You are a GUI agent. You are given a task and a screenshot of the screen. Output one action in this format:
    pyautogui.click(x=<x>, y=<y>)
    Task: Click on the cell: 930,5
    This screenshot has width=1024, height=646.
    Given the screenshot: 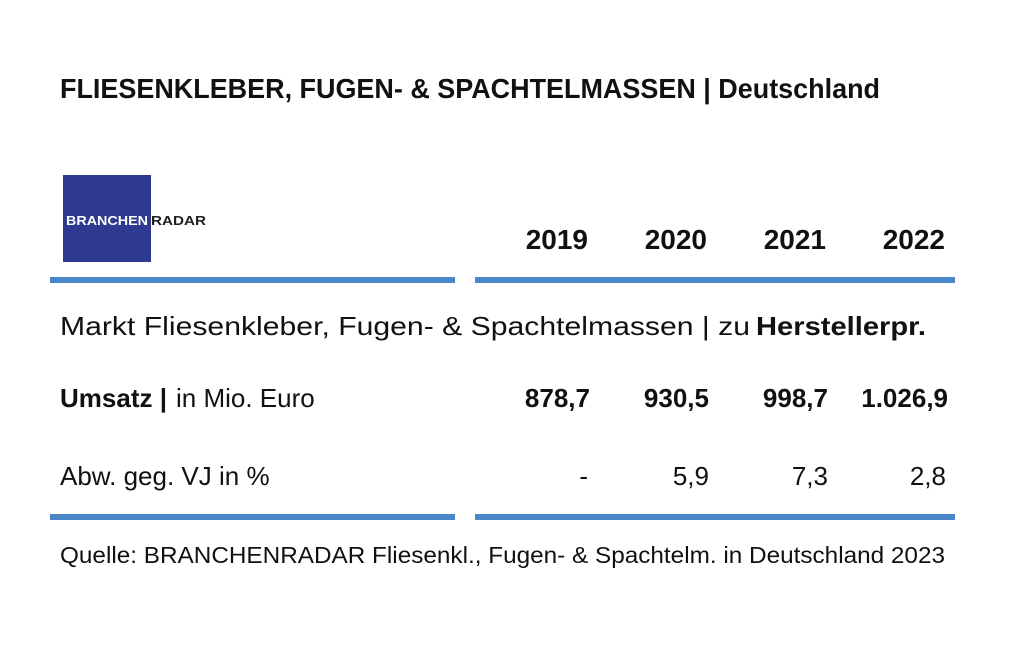 What is the action you would take?
    pyautogui.click(x=676, y=398)
    